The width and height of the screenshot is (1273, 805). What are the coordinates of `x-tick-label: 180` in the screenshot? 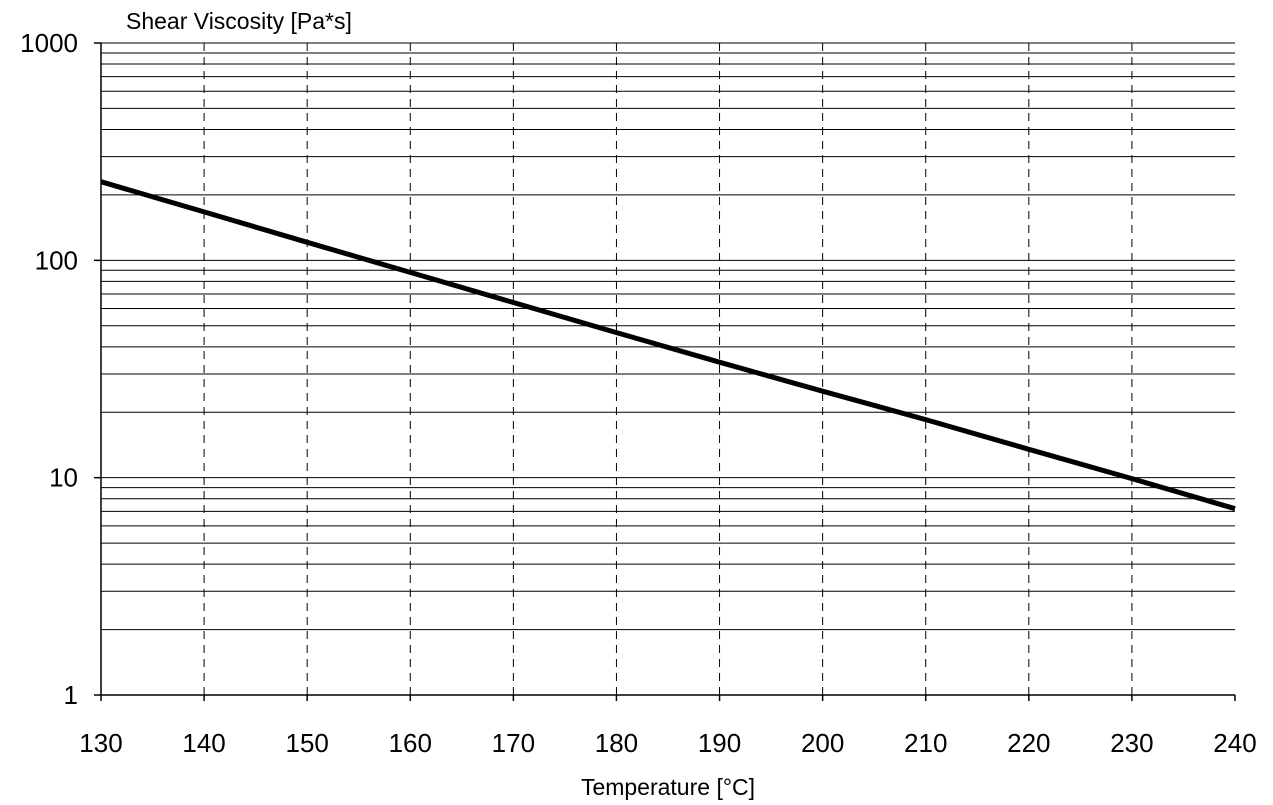 It's located at (616, 743).